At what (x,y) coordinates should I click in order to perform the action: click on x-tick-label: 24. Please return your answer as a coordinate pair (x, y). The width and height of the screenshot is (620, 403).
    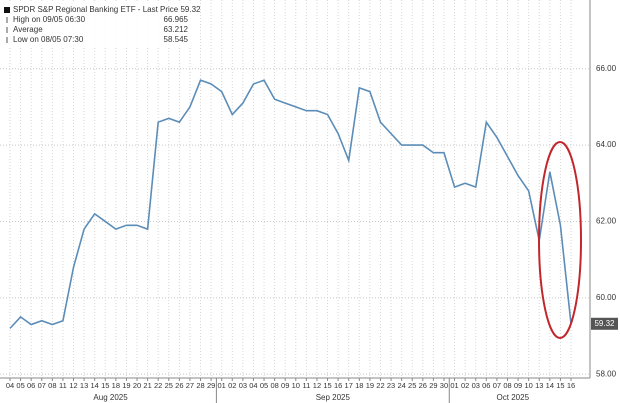
    Looking at the image, I should click on (401, 385).